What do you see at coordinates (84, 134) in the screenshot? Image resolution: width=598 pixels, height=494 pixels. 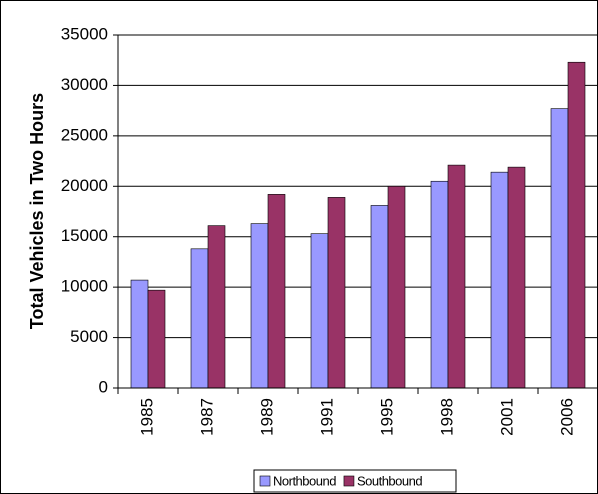 I see `y-tick-label: 25000` at bounding box center [84, 134].